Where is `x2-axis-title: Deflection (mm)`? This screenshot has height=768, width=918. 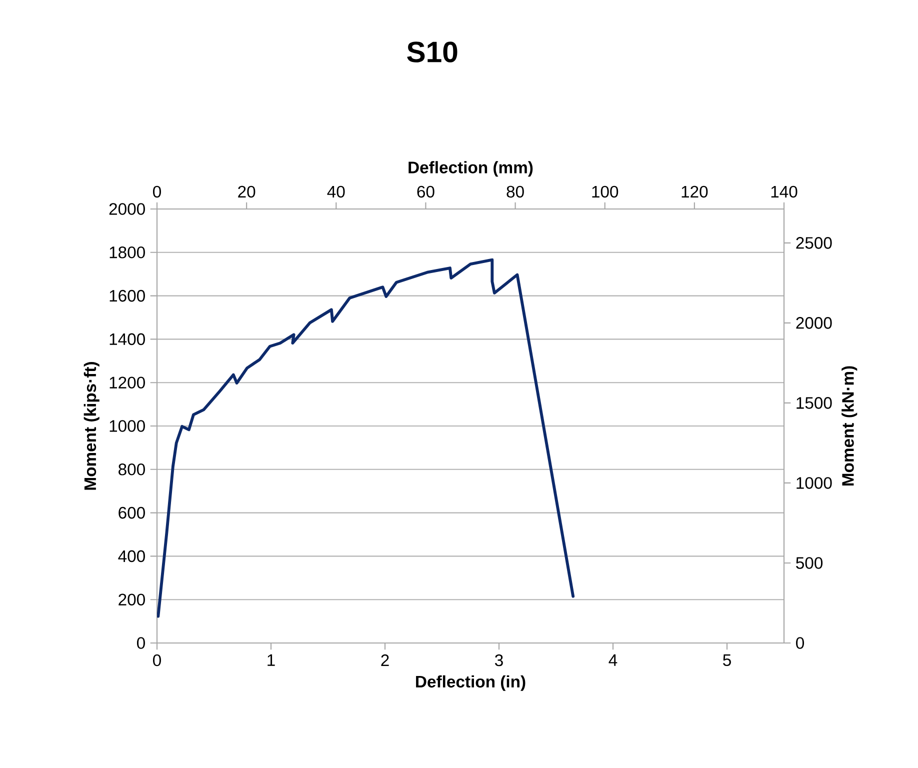 x2-axis-title: Deflection (mm) is located at coordinates (470, 169).